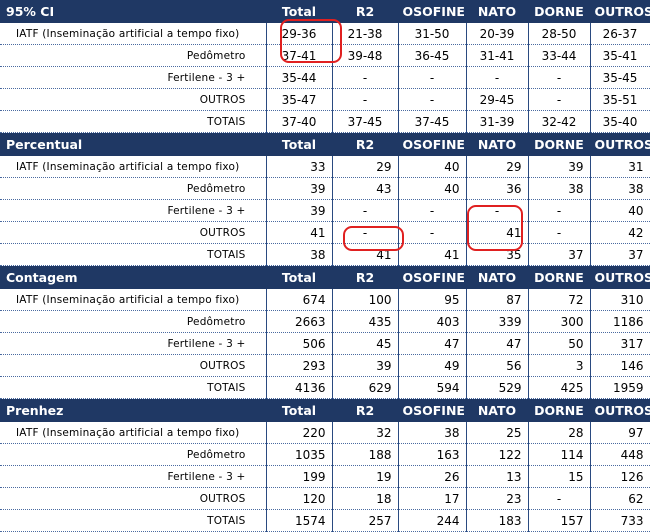  I want to click on table-cell: 37-45, so click(365, 121).